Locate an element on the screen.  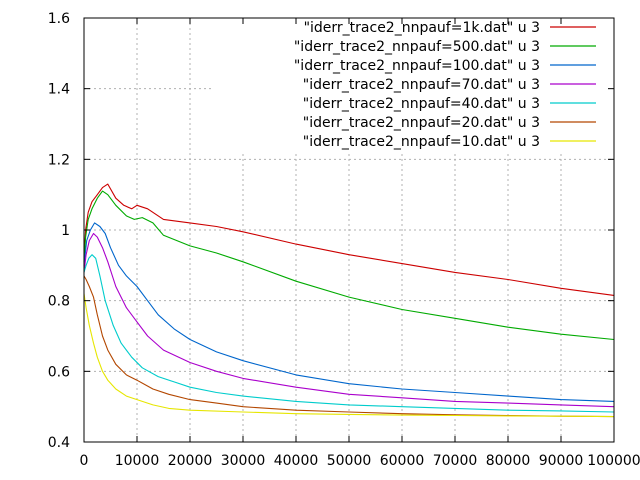
y-tick-label: 0.4 is located at coordinates (59, 443).